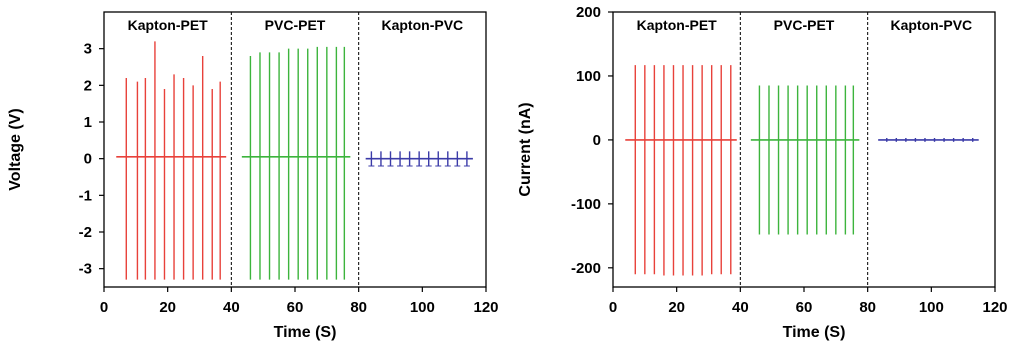  I want to click on voltage-x-tick-label: 80, so click(358, 307).